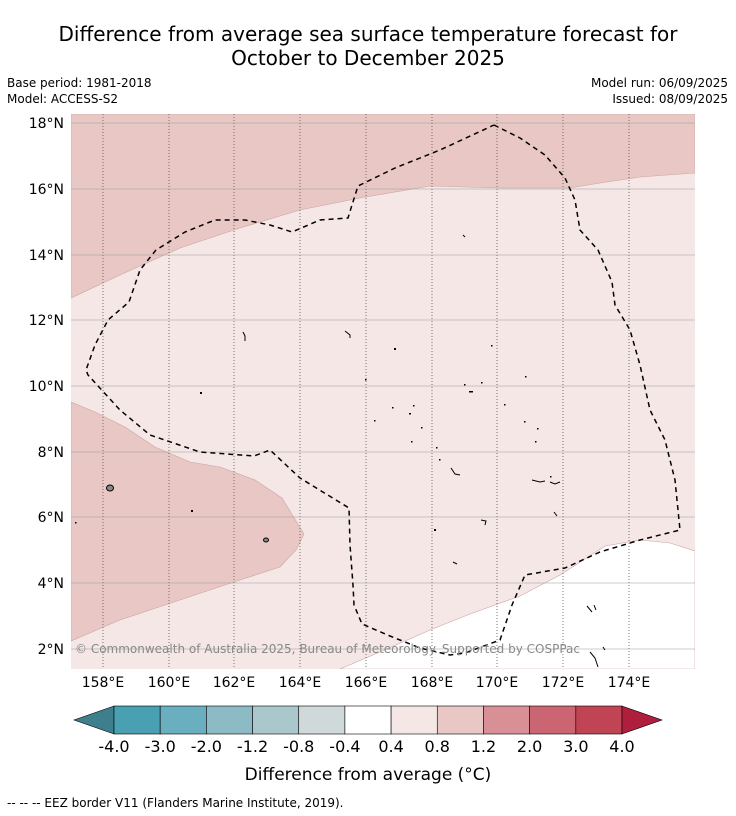 This screenshot has width=736, height=816. What do you see at coordinates (234, 683) in the screenshot?
I see `lon-label: 162°E` at bounding box center [234, 683].